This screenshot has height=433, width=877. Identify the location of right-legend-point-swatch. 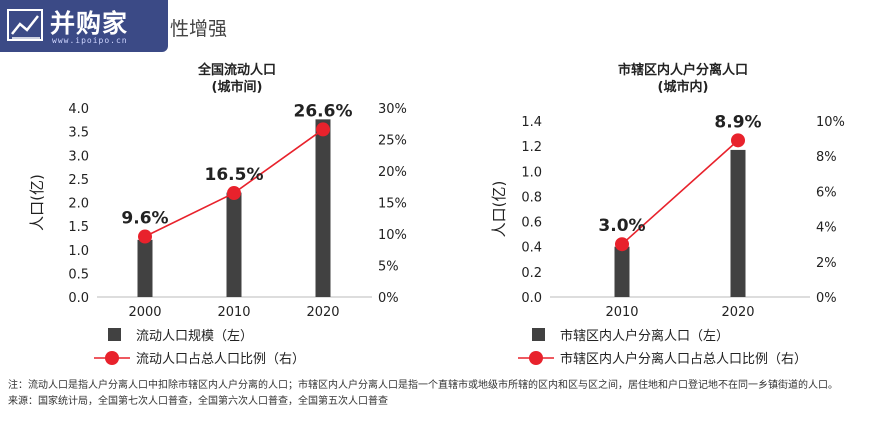
(536, 358).